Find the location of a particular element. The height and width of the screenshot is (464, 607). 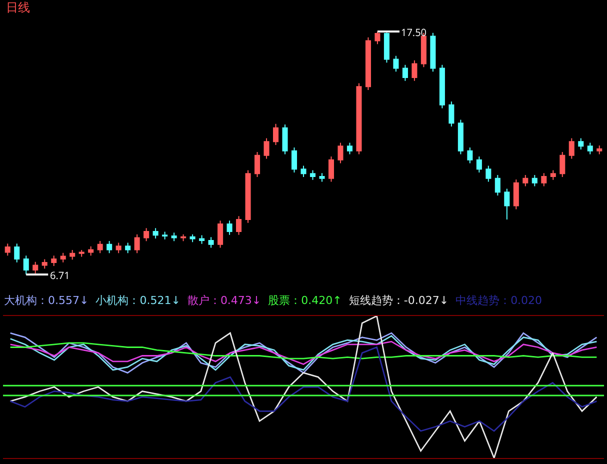

annotation: 17.50 is located at coordinates (414, 32).